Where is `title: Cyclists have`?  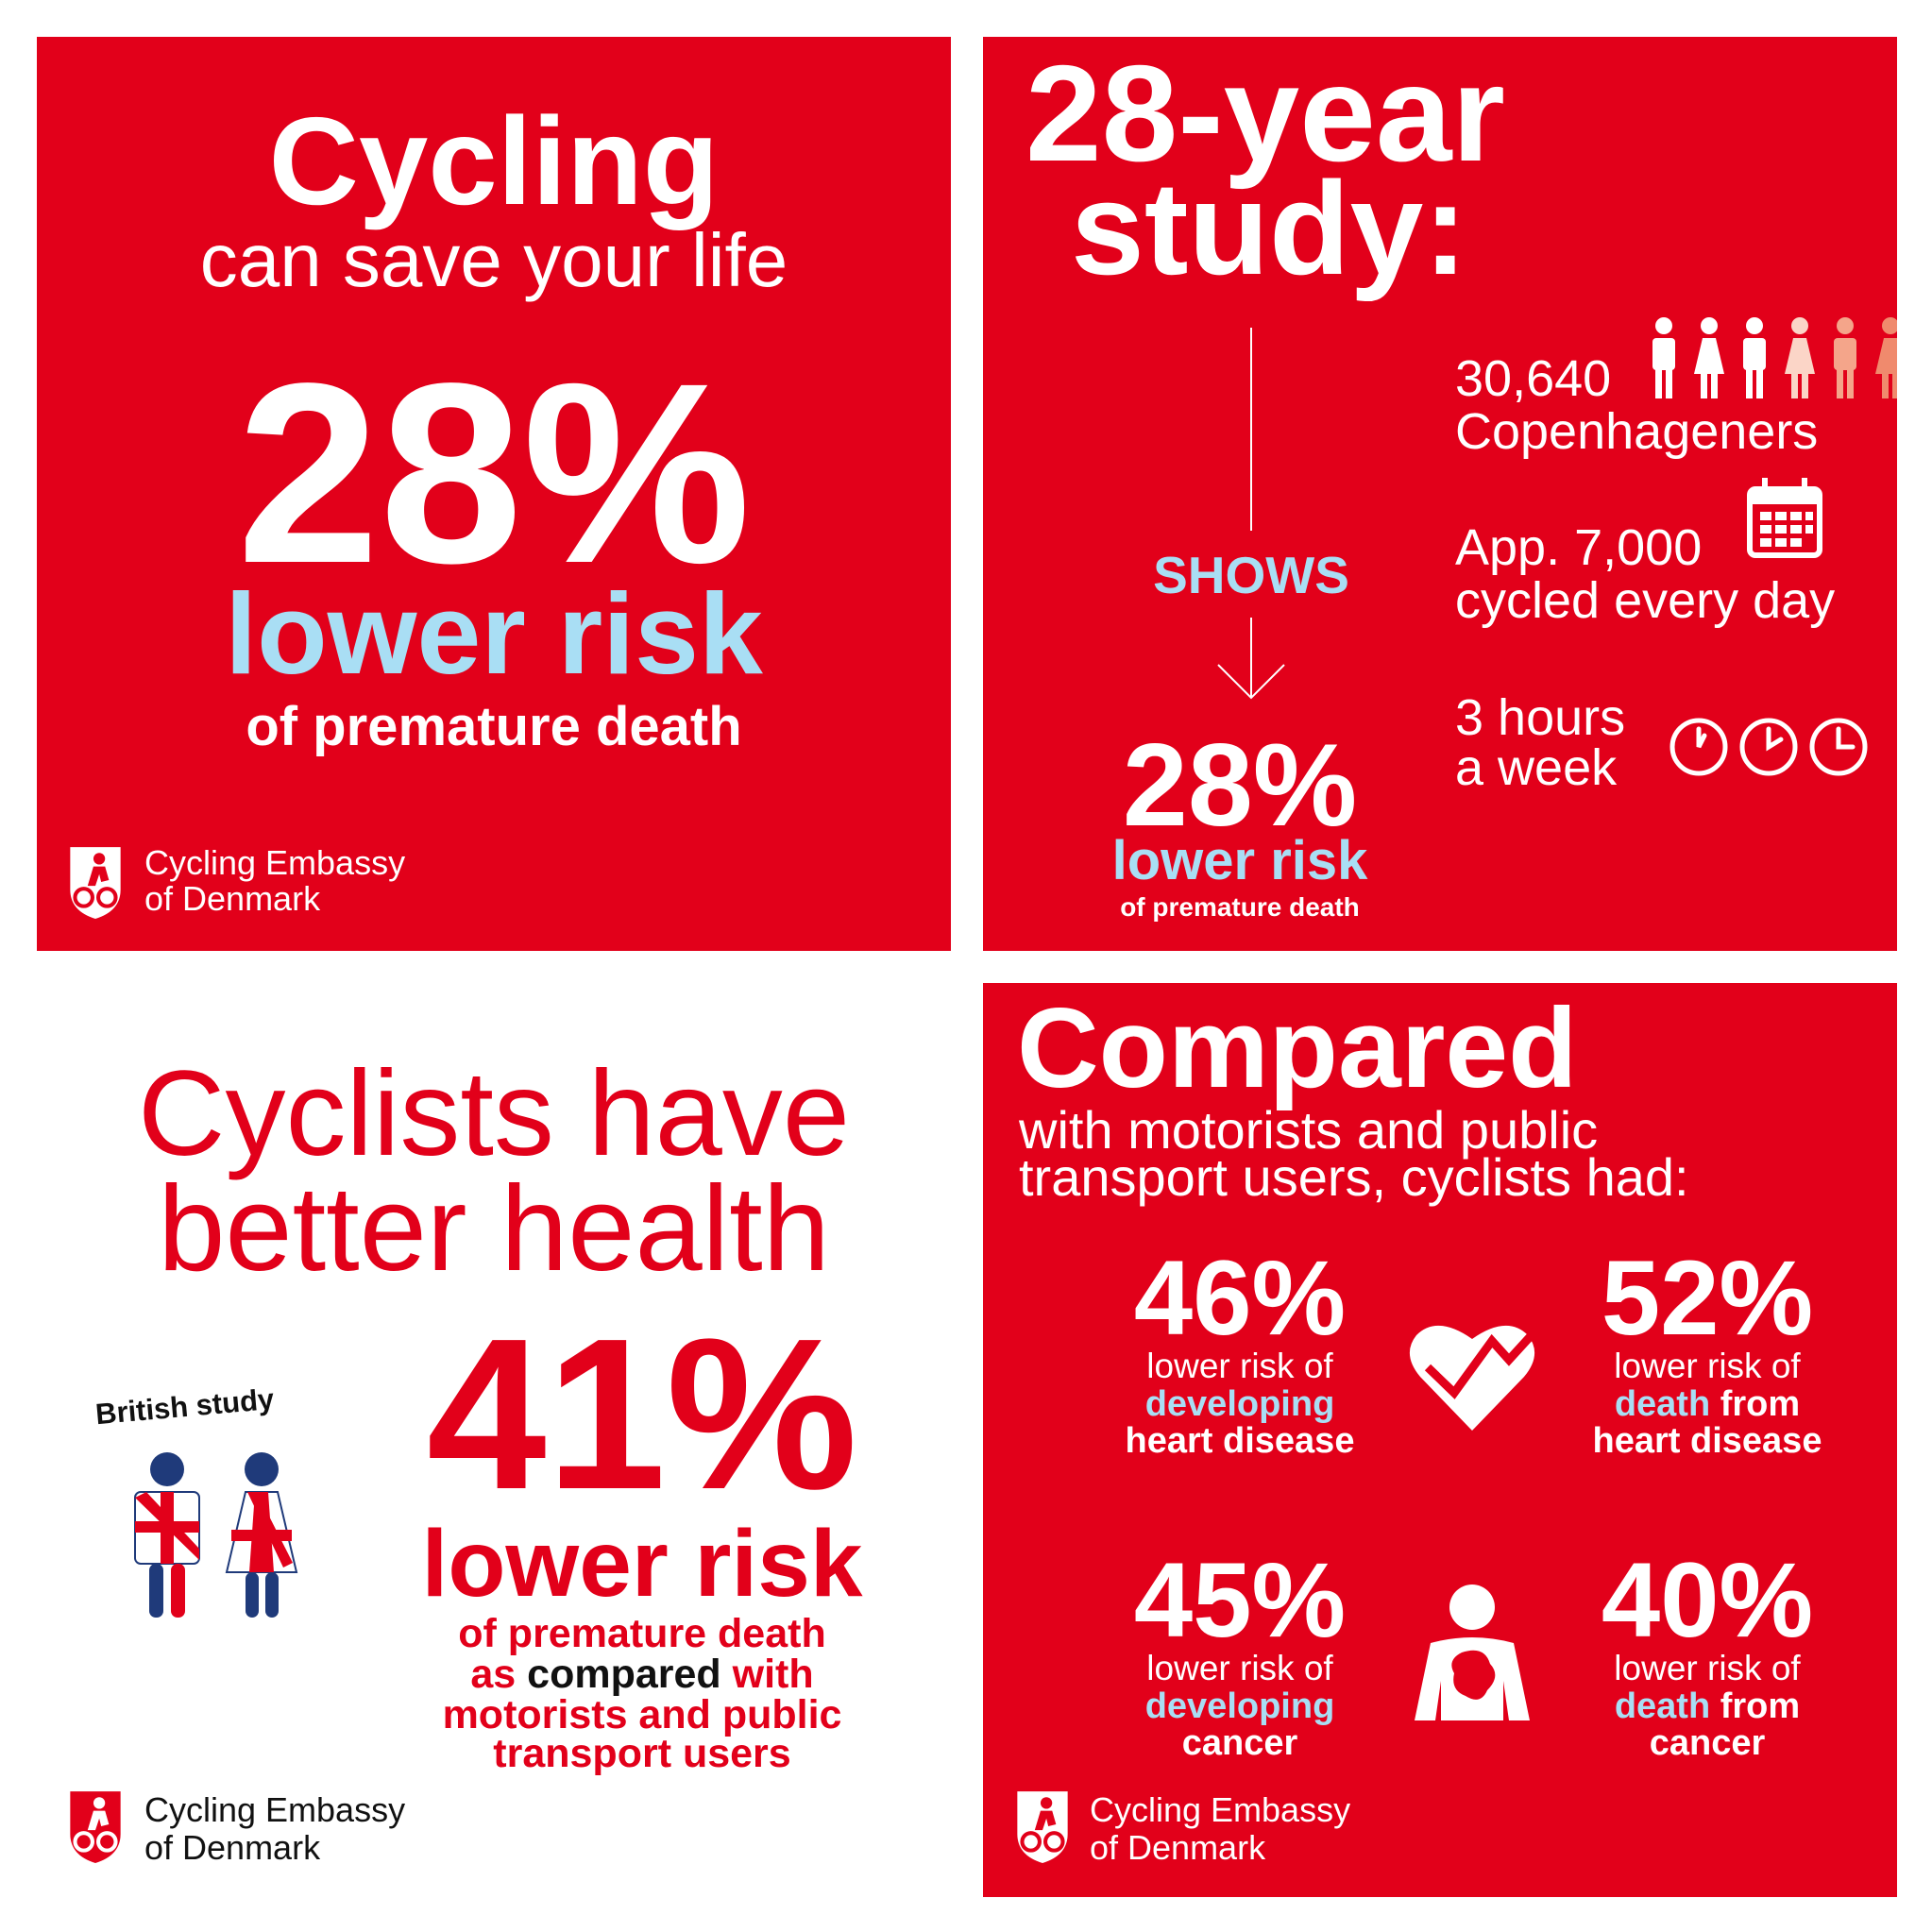
title: Cyclists have is located at coordinates (494, 1113).